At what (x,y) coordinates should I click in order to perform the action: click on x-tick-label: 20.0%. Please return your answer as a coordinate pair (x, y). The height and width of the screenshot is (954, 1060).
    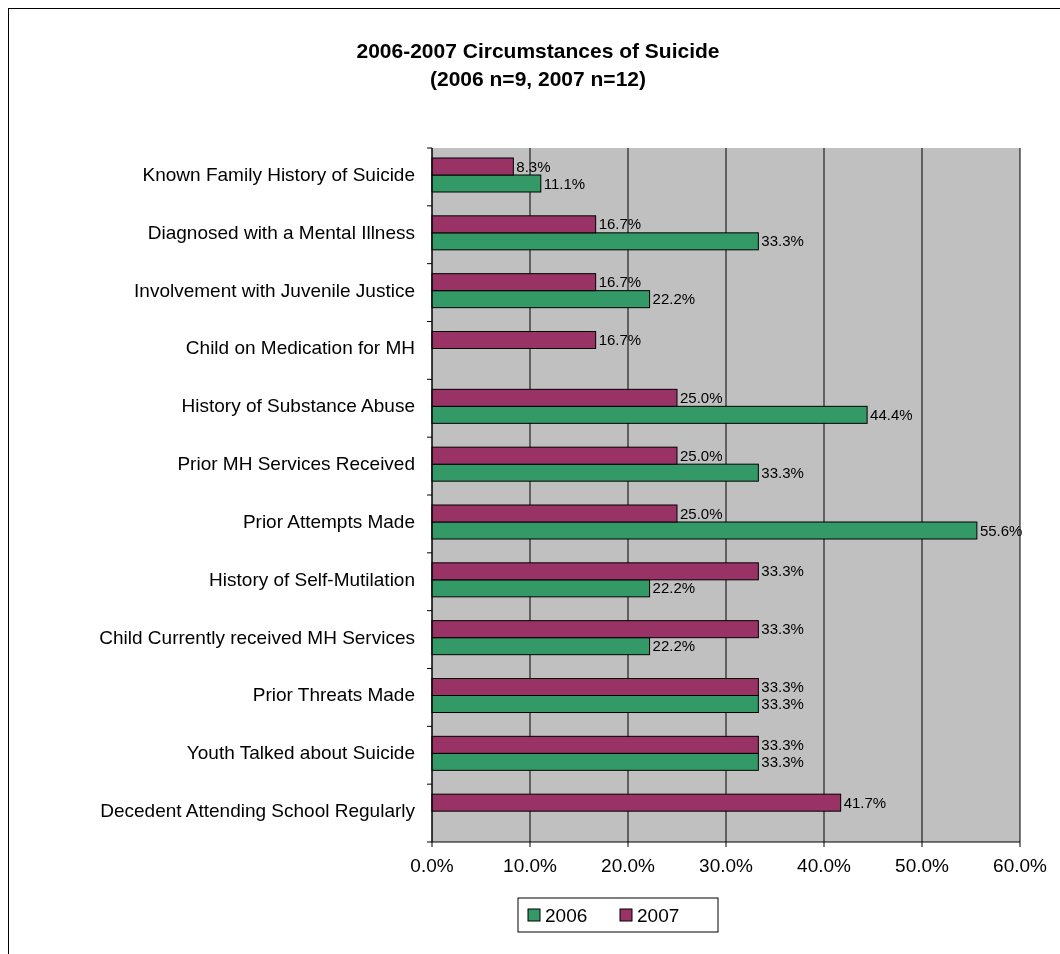
    Looking at the image, I should click on (628, 865).